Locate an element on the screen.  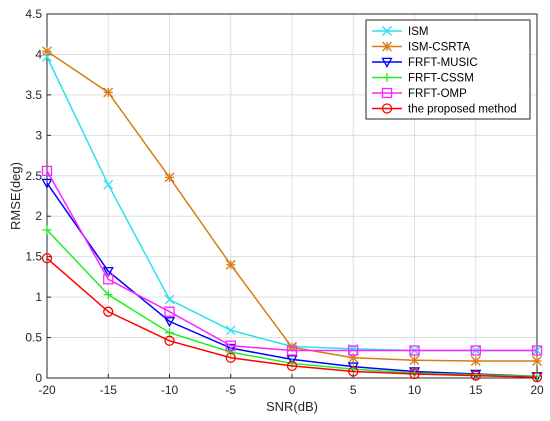
legend-entry-ism: ISM is located at coordinates (400, 32).